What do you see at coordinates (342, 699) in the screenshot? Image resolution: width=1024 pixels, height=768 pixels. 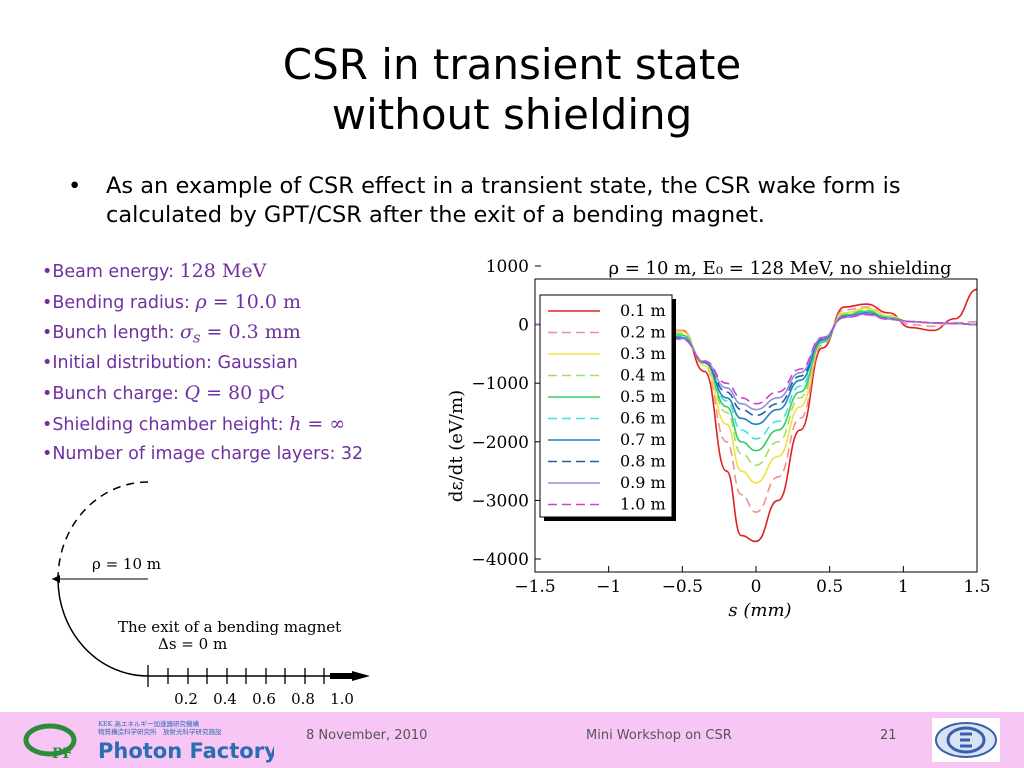 I see `diagram-tick-label: 1.0` at bounding box center [342, 699].